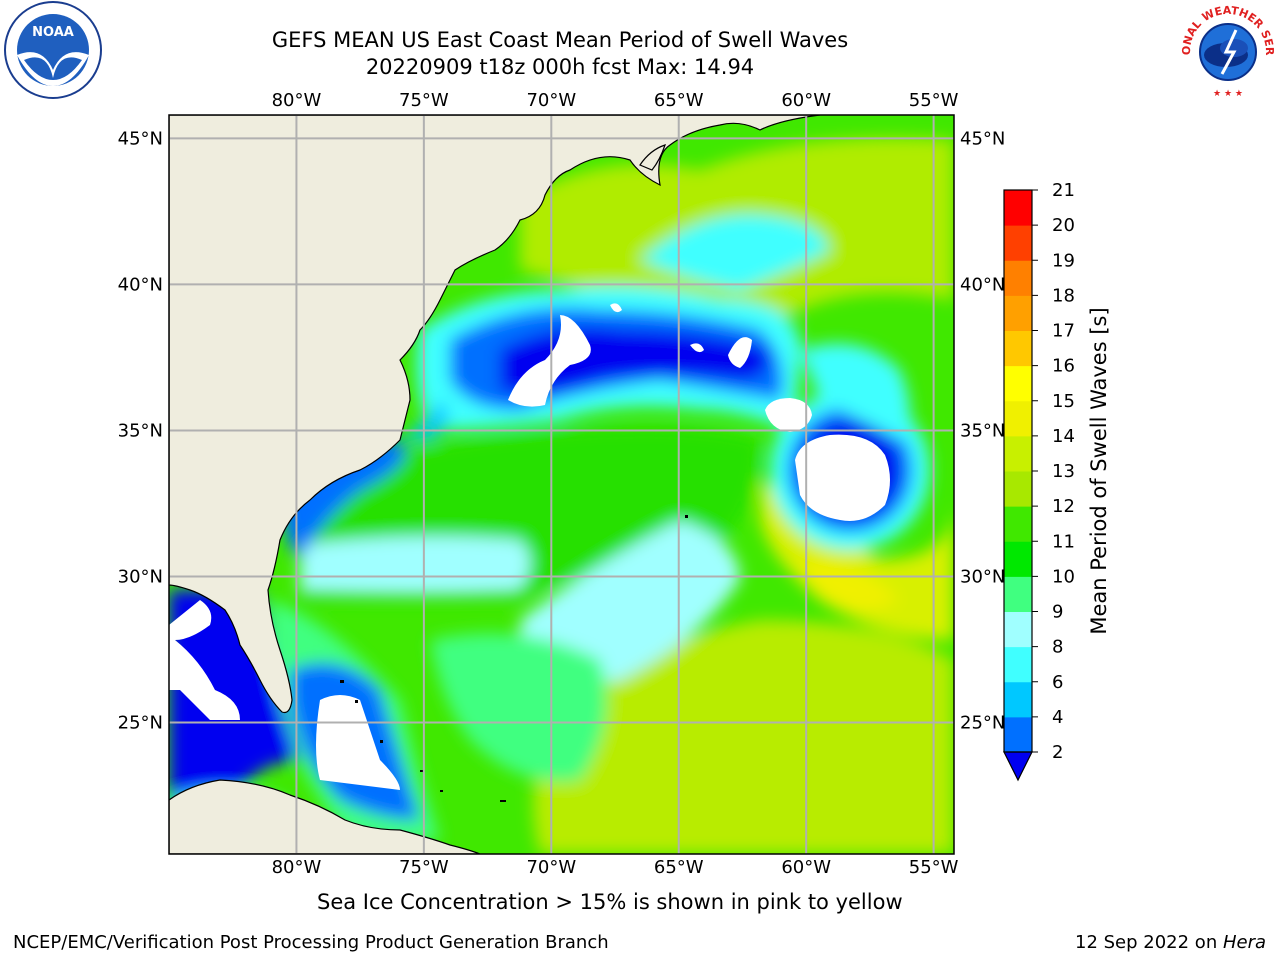  What do you see at coordinates (982, 723) in the screenshot?
I see `lat-label-right: 25°N` at bounding box center [982, 723].